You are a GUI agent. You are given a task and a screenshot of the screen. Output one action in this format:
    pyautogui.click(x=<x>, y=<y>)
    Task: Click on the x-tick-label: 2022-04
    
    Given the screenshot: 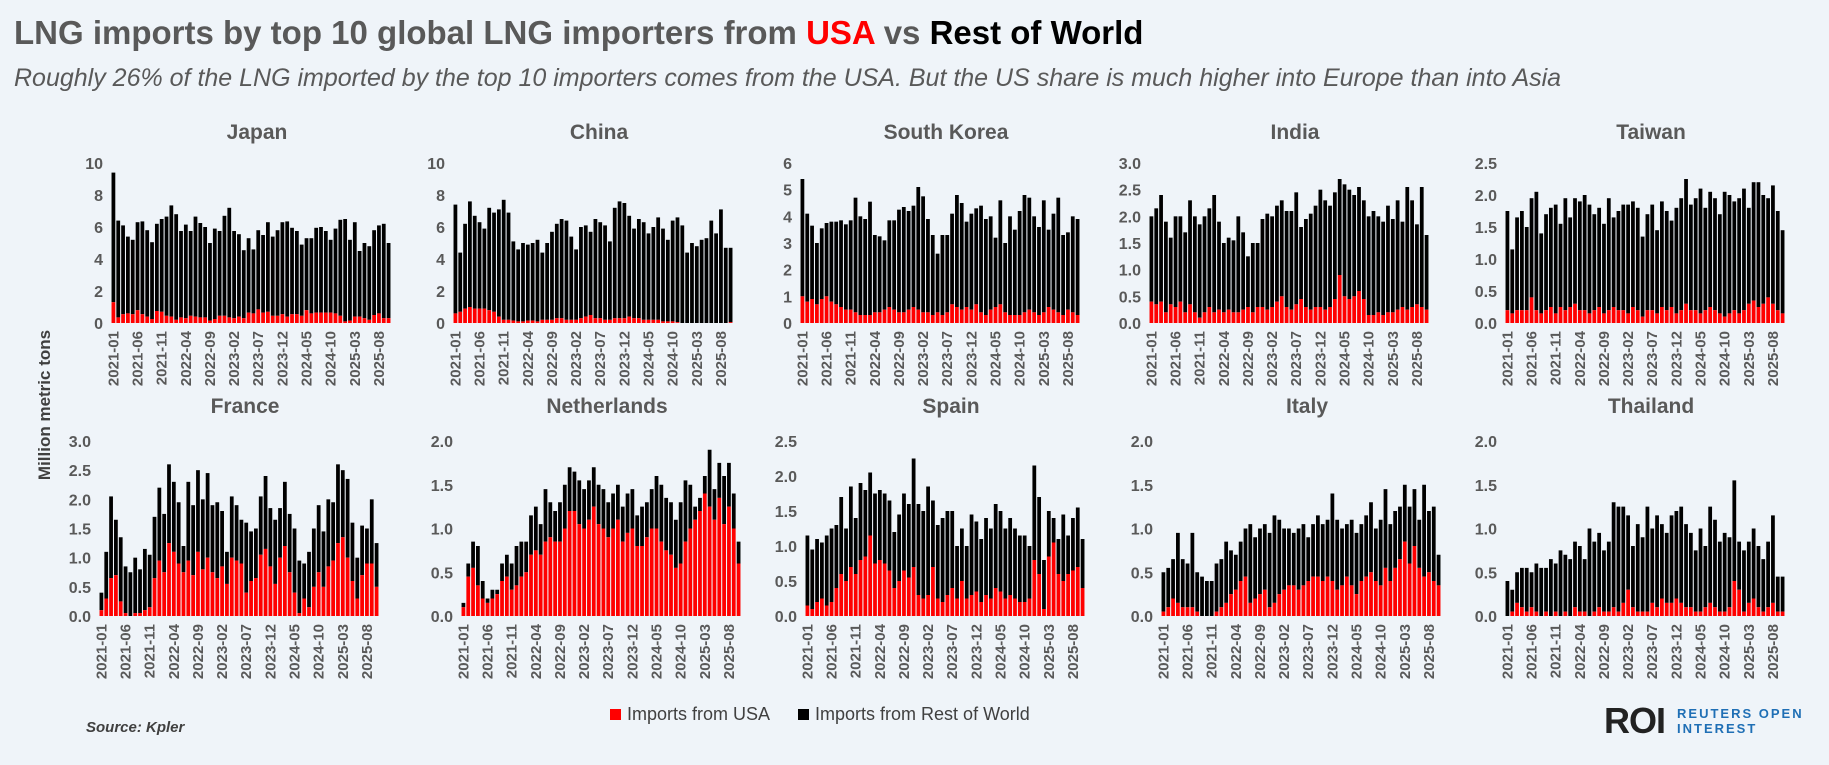 What is the action you would take?
    pyautogui.click(x=536, y=651)
    